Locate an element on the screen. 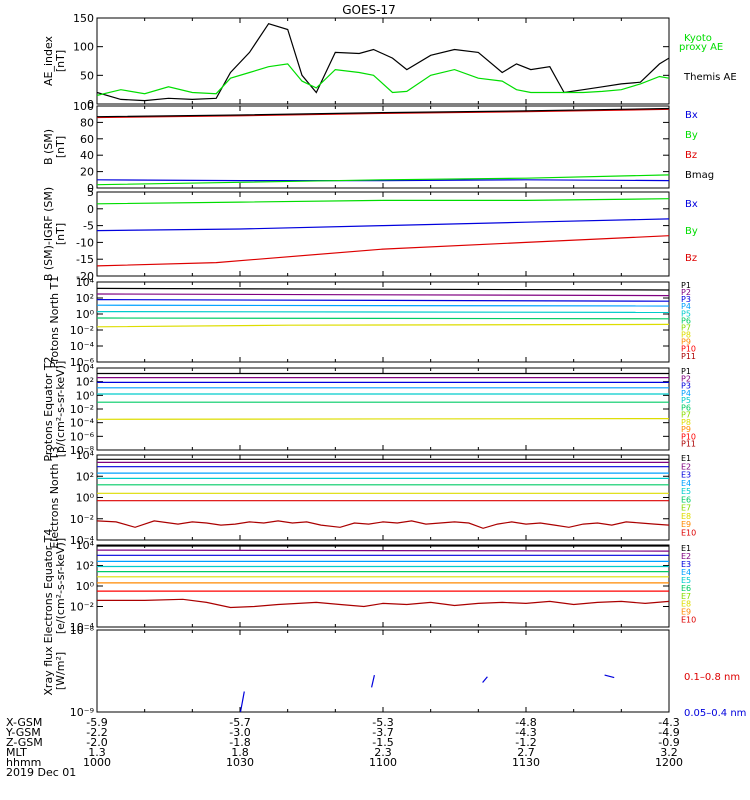  legend-e9: E9 is located at coordinates (686, 612).